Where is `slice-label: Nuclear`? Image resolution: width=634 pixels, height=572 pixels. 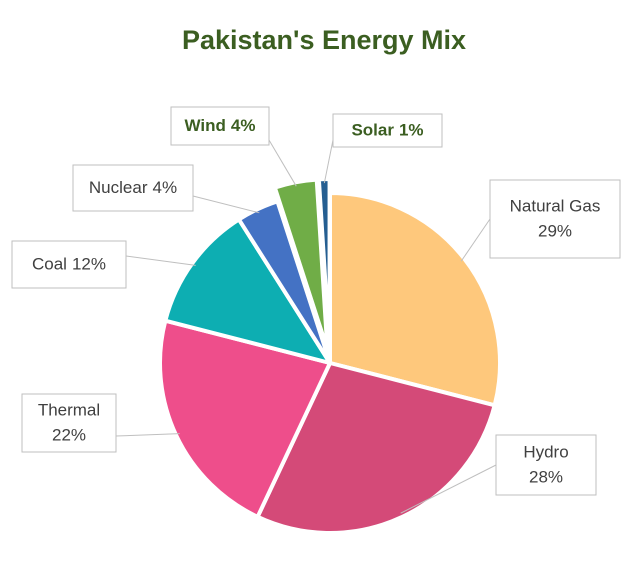 slice-label: Nuclear is located at coordinates (118, 187).